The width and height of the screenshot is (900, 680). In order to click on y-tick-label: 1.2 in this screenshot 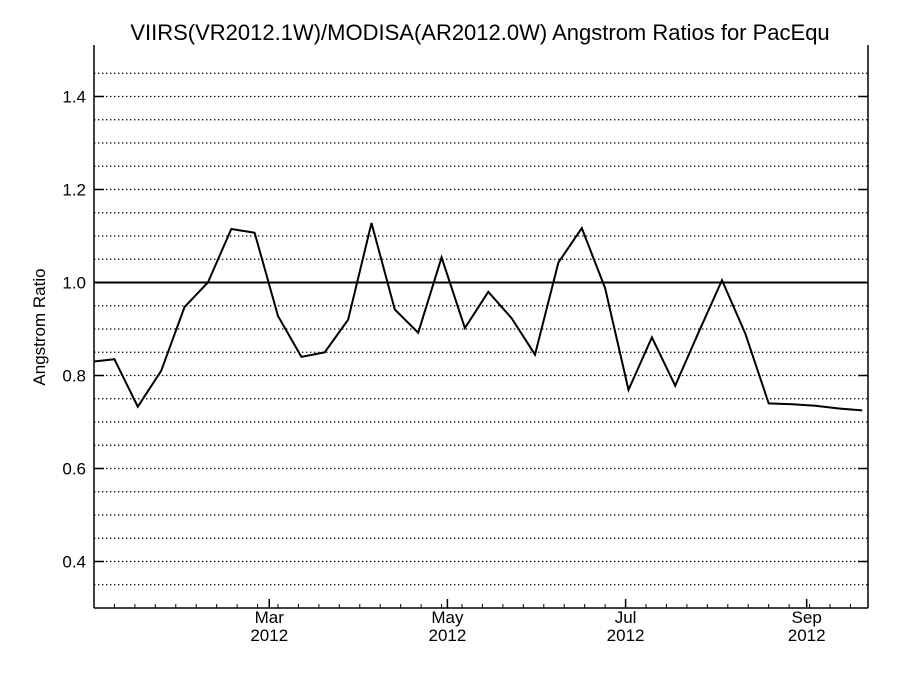, I will do `click(74, 190)`.